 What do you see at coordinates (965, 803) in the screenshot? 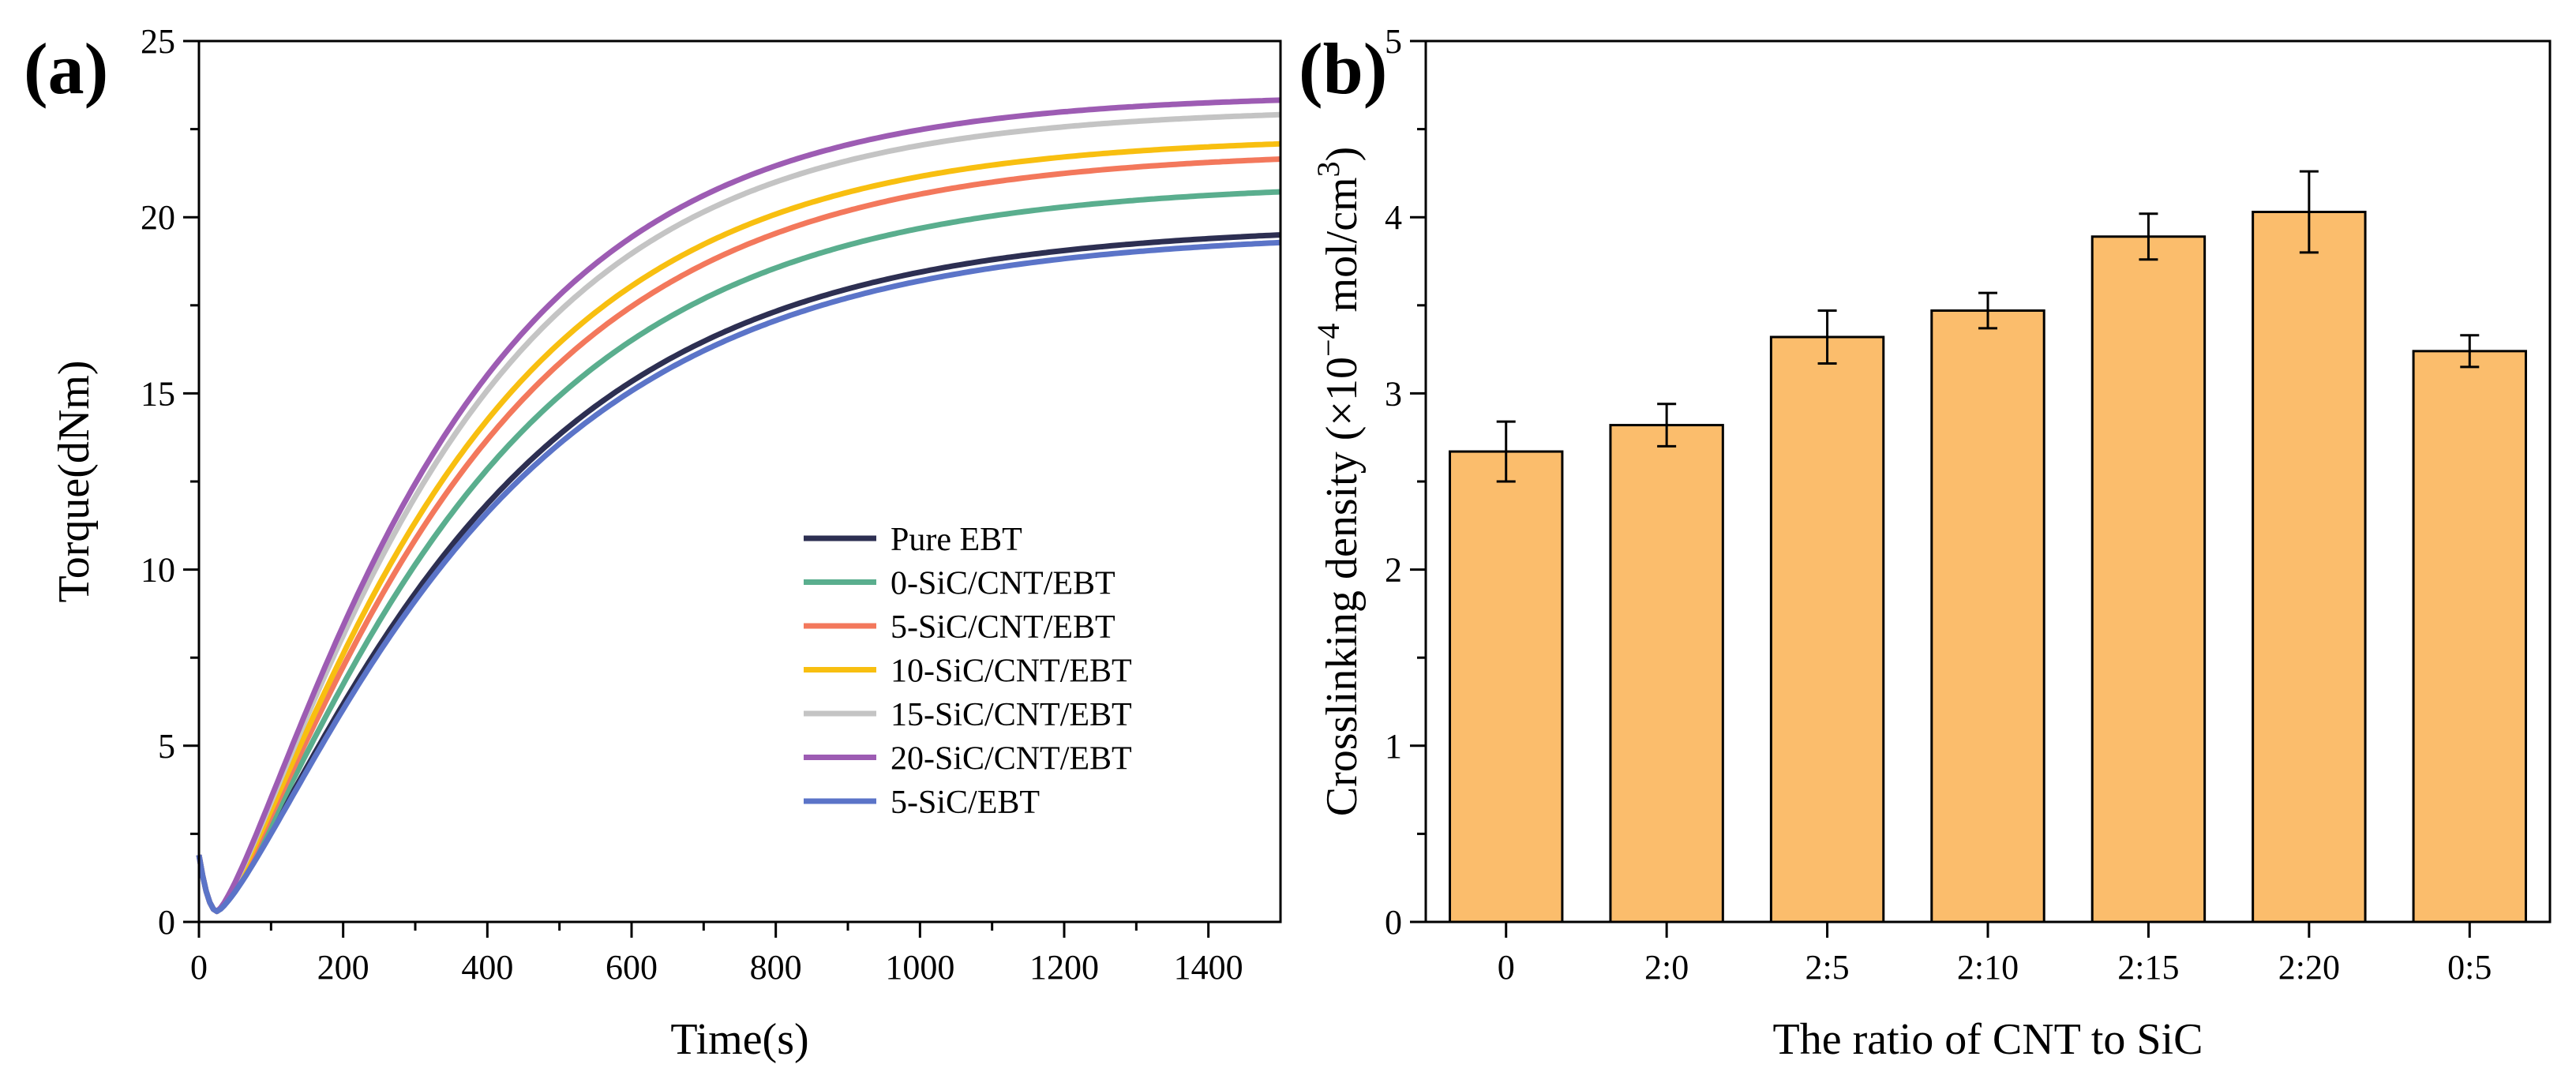
I see `legend-label: 5-SiC/EBT` at bounding box center [965, 803].